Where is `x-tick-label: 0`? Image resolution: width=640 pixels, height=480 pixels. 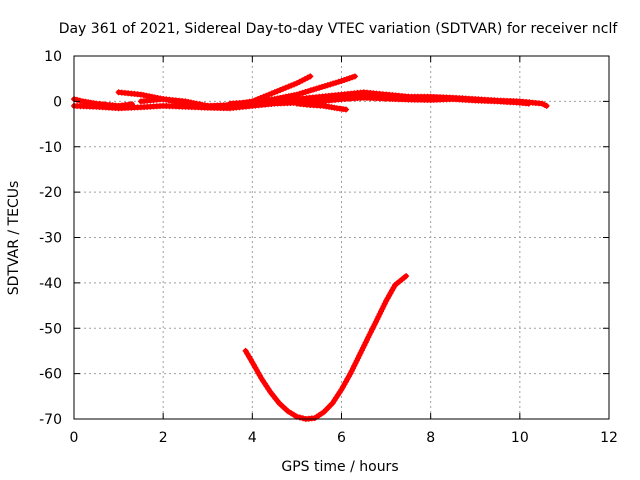
x-tick-label: 0 is located at coordinates (74, 438).